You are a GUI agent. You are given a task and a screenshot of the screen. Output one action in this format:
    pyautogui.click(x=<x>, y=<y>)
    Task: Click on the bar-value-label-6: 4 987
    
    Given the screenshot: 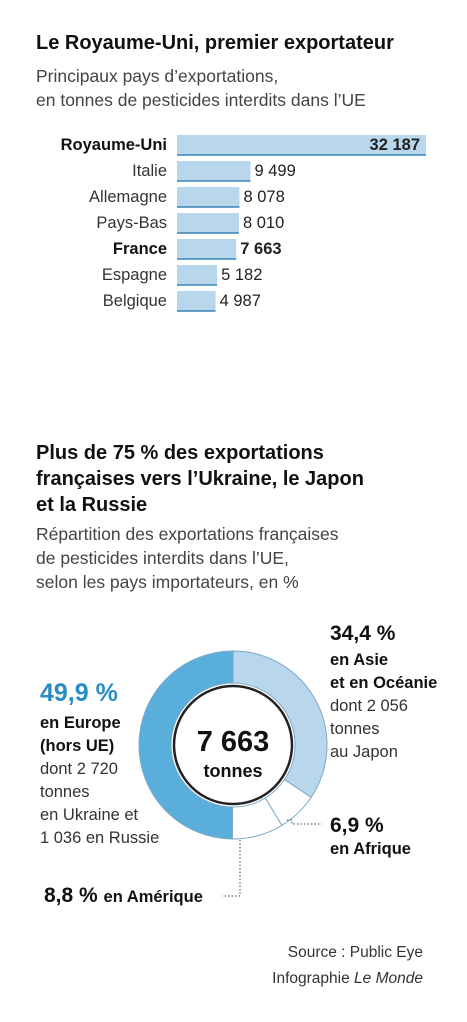 What is the action you would take?
    pyautogui.click(x=240, y=301)
    